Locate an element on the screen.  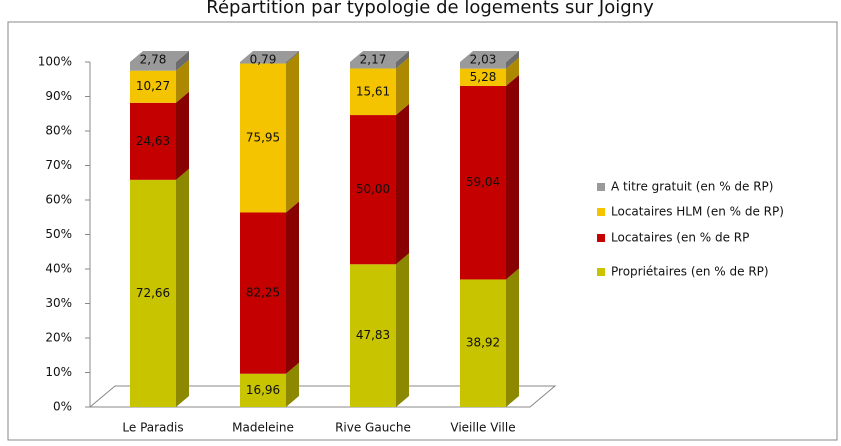
data-label: 5,28 is located at coordinates (483, 77).